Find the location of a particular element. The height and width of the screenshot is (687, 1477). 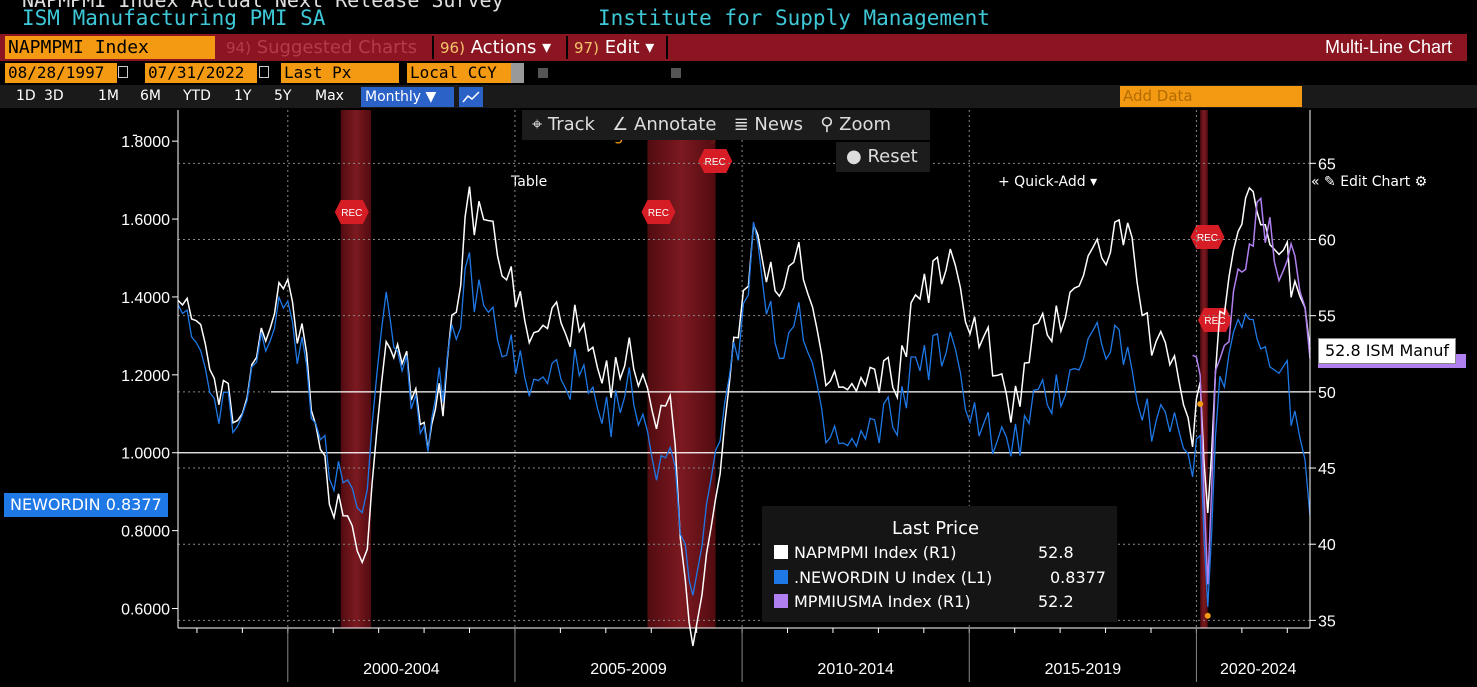

key-events-checkbox is located at coordinates (676, 73).